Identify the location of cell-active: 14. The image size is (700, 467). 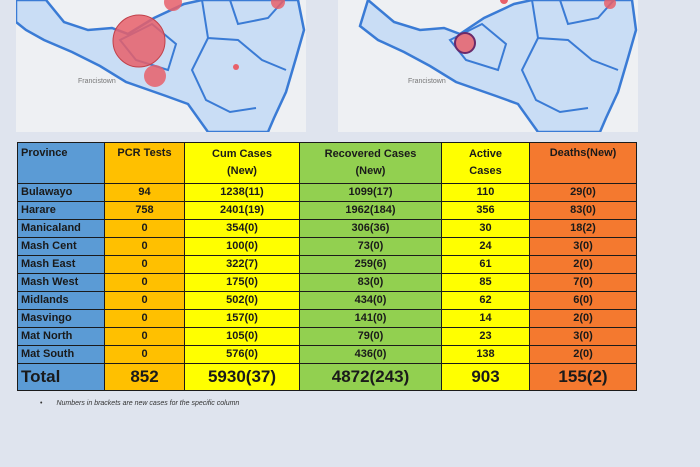
(485, 318).